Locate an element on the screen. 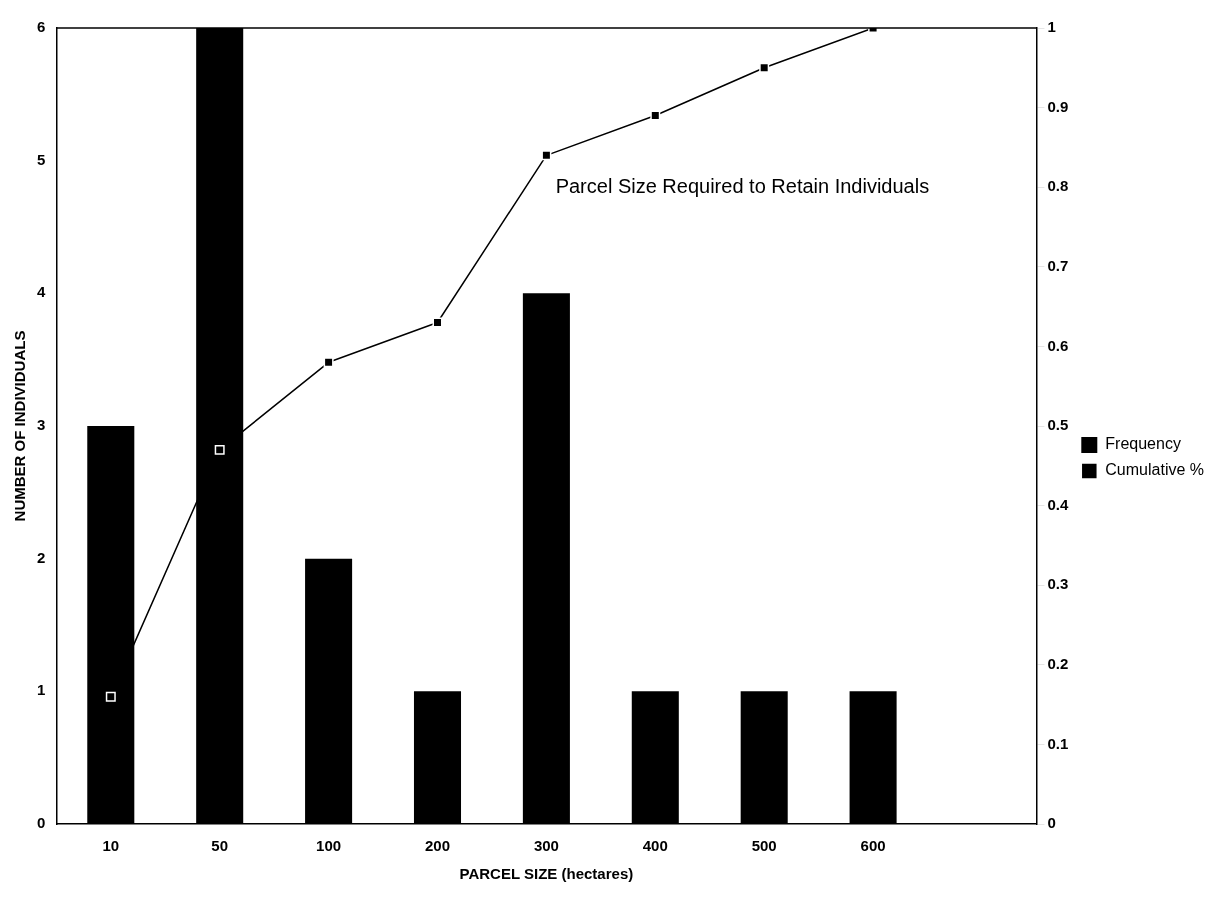  x-tick-label: 10 is located at coordinates (111, 846).